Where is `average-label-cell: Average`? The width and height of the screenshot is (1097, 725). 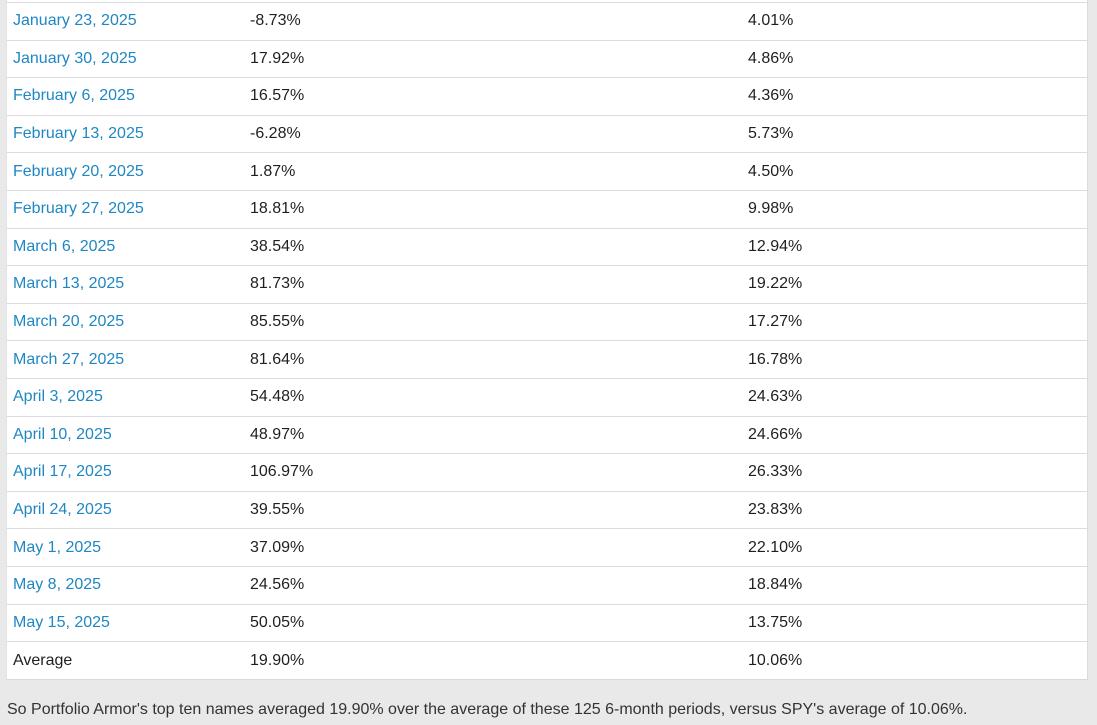 average-label-cell: Average is located at coordinates (125, 660).